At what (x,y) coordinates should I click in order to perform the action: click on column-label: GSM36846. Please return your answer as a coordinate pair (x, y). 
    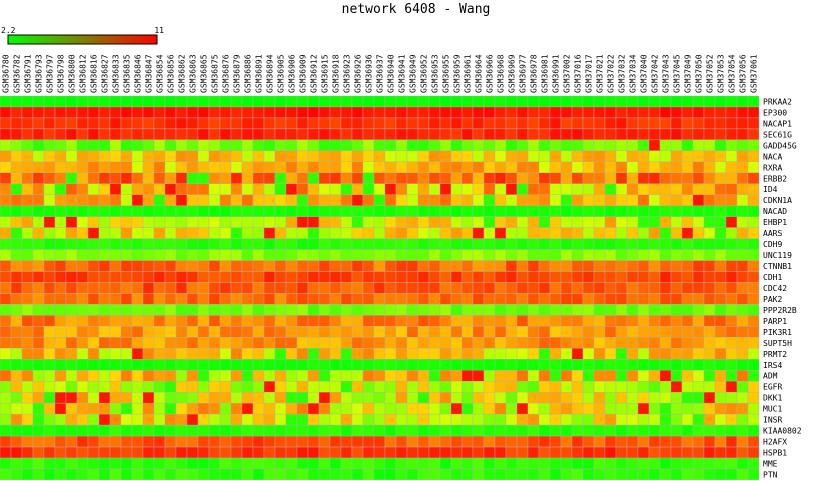
    Looking at the image, I should click on (138, 73).